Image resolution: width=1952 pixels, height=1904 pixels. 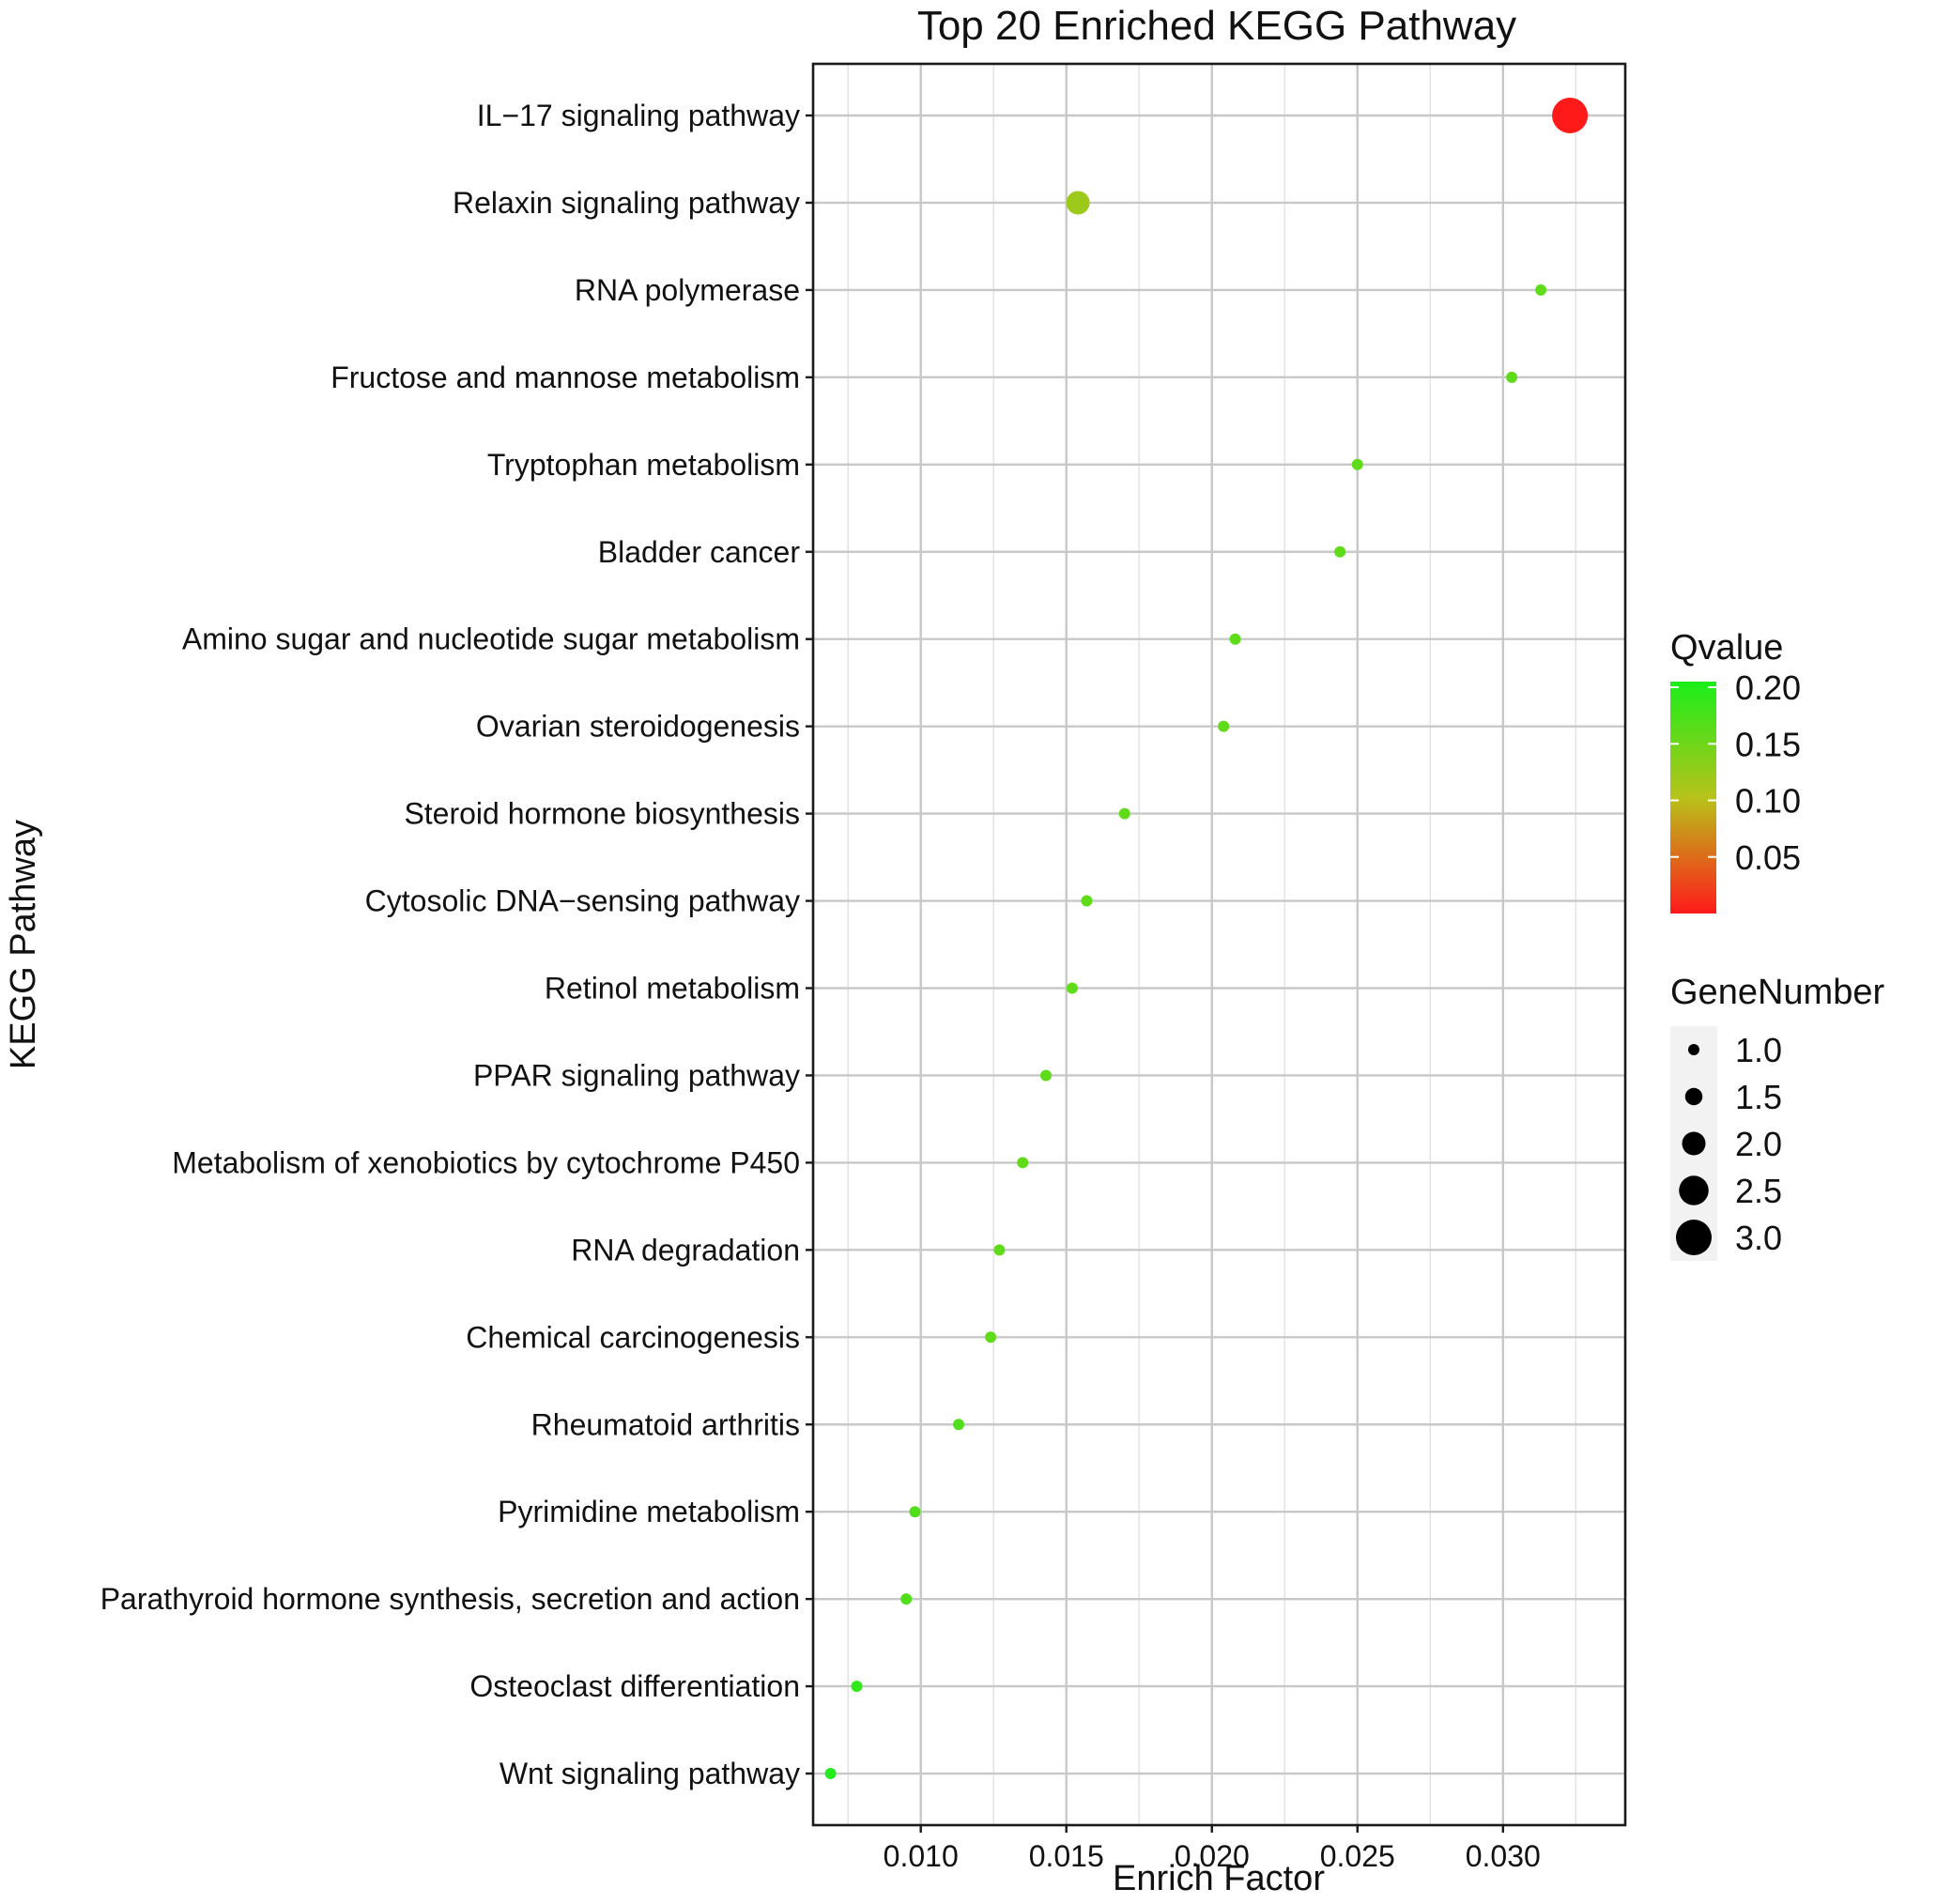 What do you see at coordinates (633, 1337) in the screenshot?
I see `y-tick-label: Chemical carcinogenesis` at bounding box center [633, 1337].